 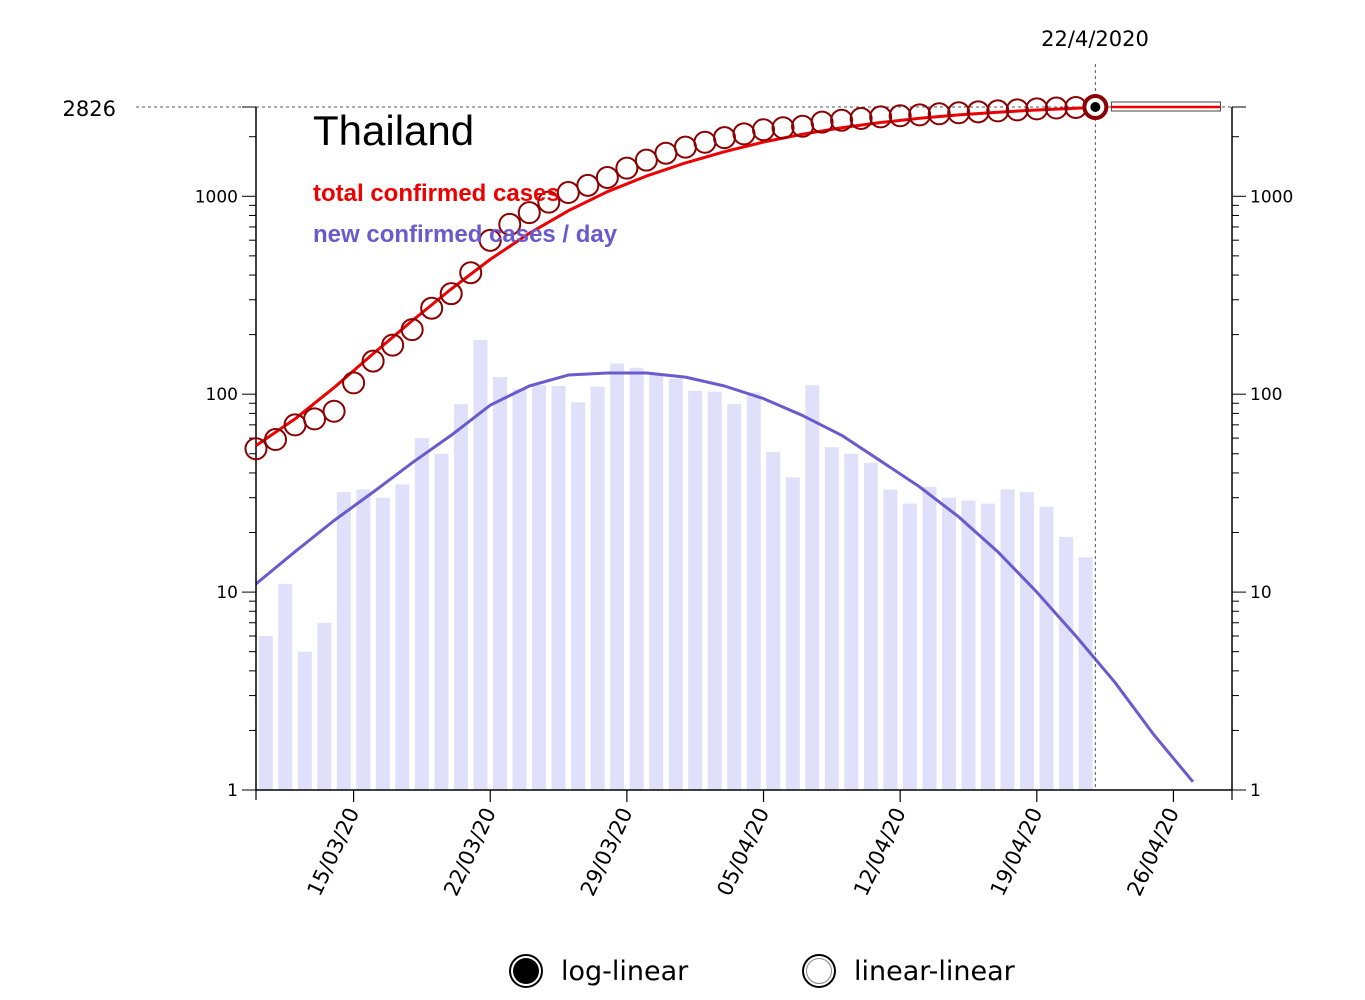 What do you see at coordinates (880, 852) in the screenshot?
I see `x-tick-label: 12/04/20` at bounding box center [880, 852].